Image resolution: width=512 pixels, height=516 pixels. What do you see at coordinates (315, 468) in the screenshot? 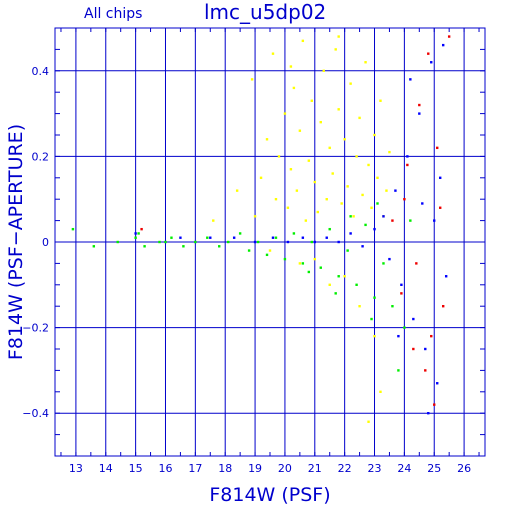
I see `x-tick-label: 21` at bounding box center [315, 468].